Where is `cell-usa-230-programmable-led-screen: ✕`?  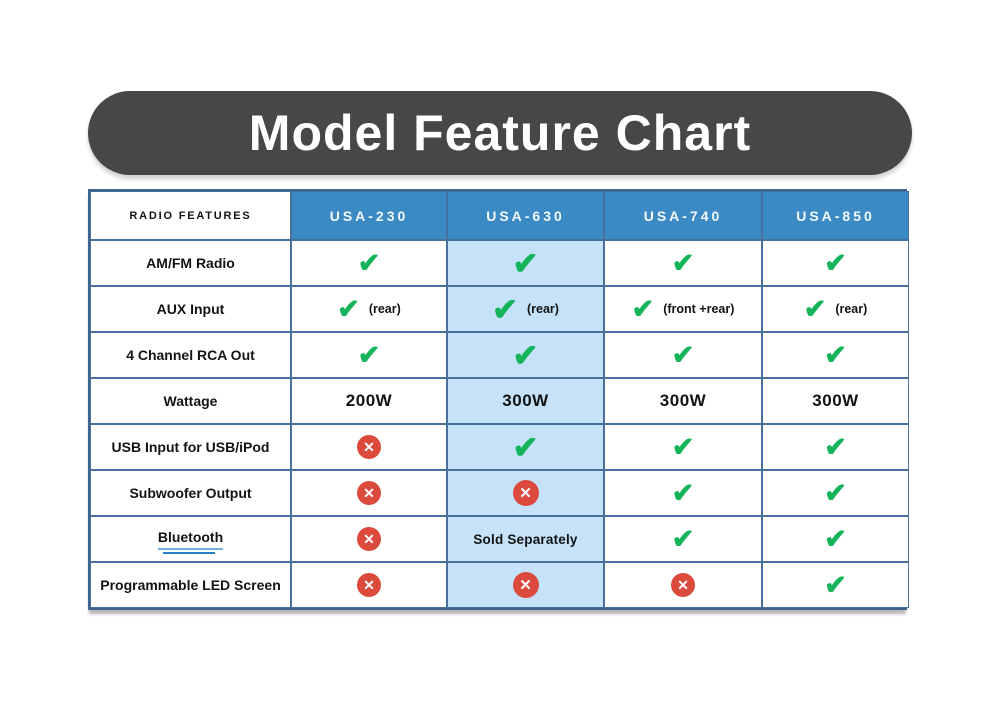 cell-usa-230-programmable-led-screen: ✕ is located at coordinates (369, 585).